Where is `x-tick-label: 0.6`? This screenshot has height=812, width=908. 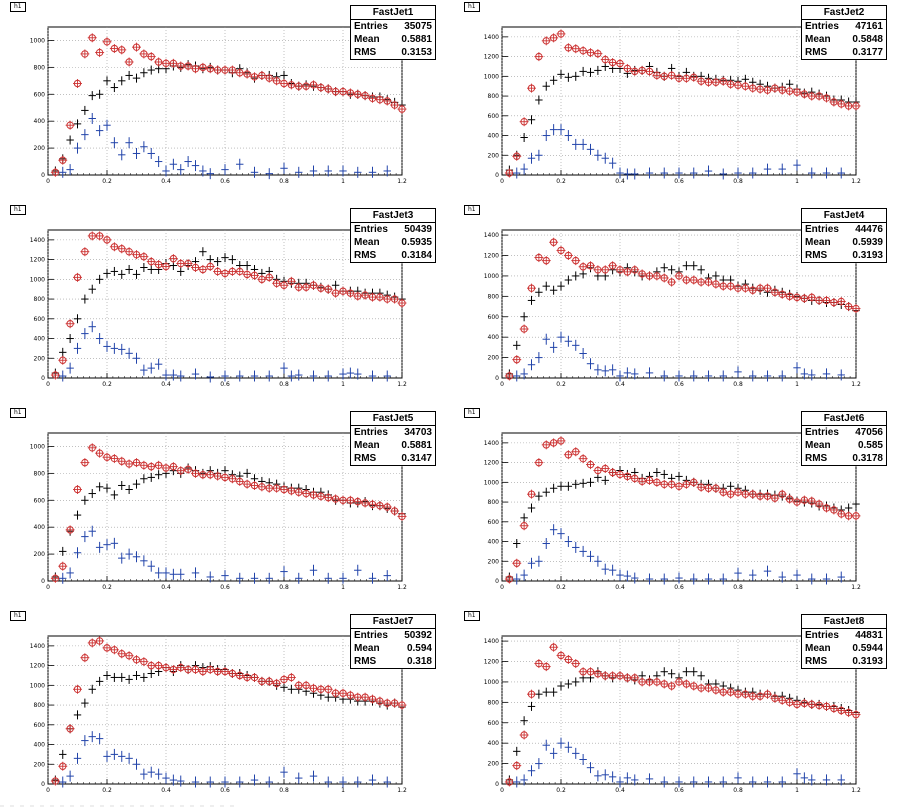
x-tick-label: 0.6 is located at coordinates (679, 384).